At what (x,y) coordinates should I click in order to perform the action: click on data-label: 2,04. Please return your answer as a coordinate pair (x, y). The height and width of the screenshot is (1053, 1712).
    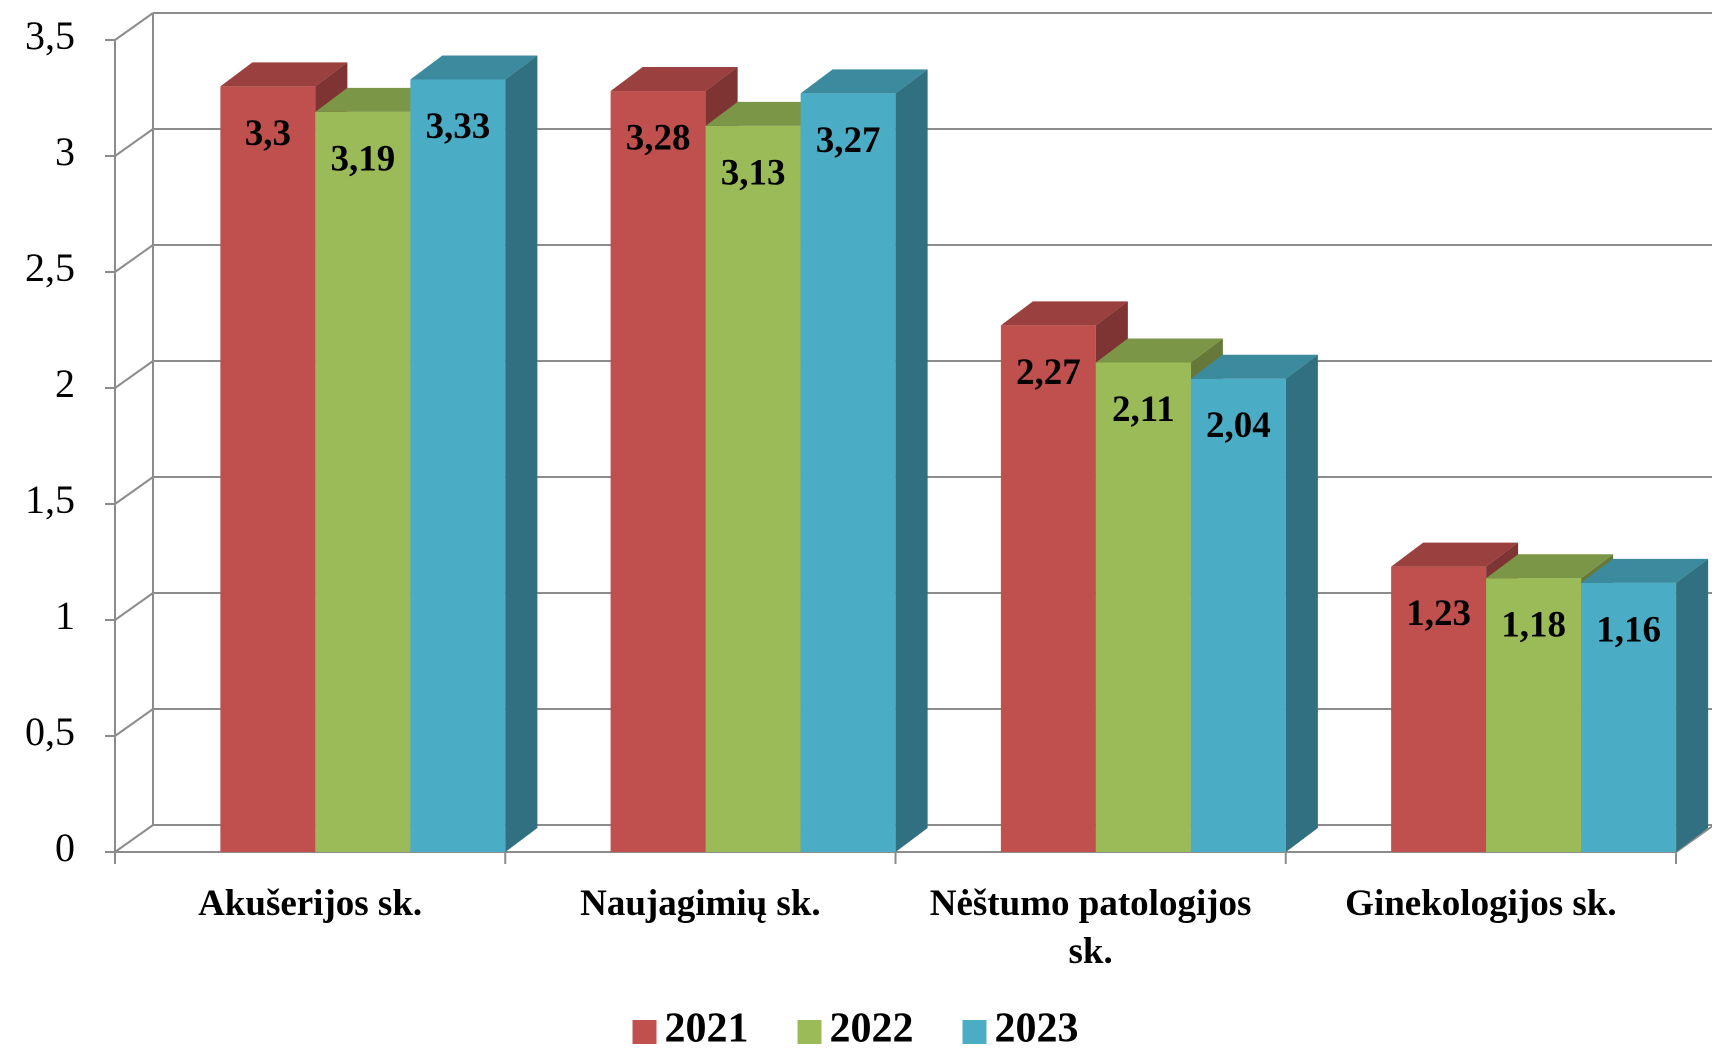
    Looking at the image, I should click on (1238, 425).